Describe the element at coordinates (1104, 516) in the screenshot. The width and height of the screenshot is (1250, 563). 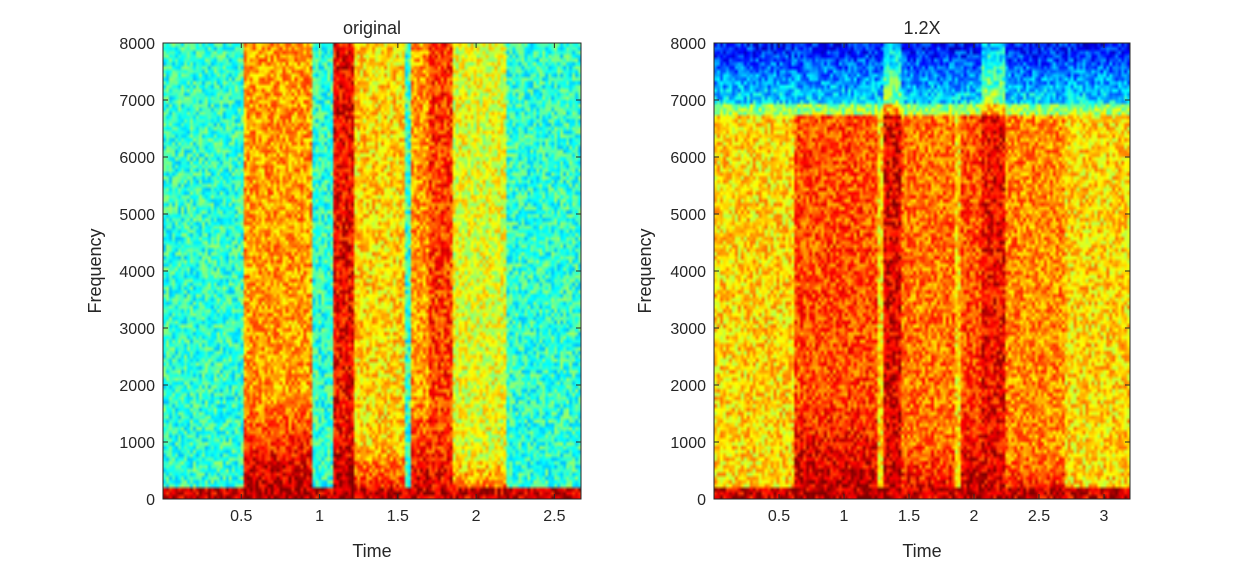
I see `x-tick-label: 3` at that location.